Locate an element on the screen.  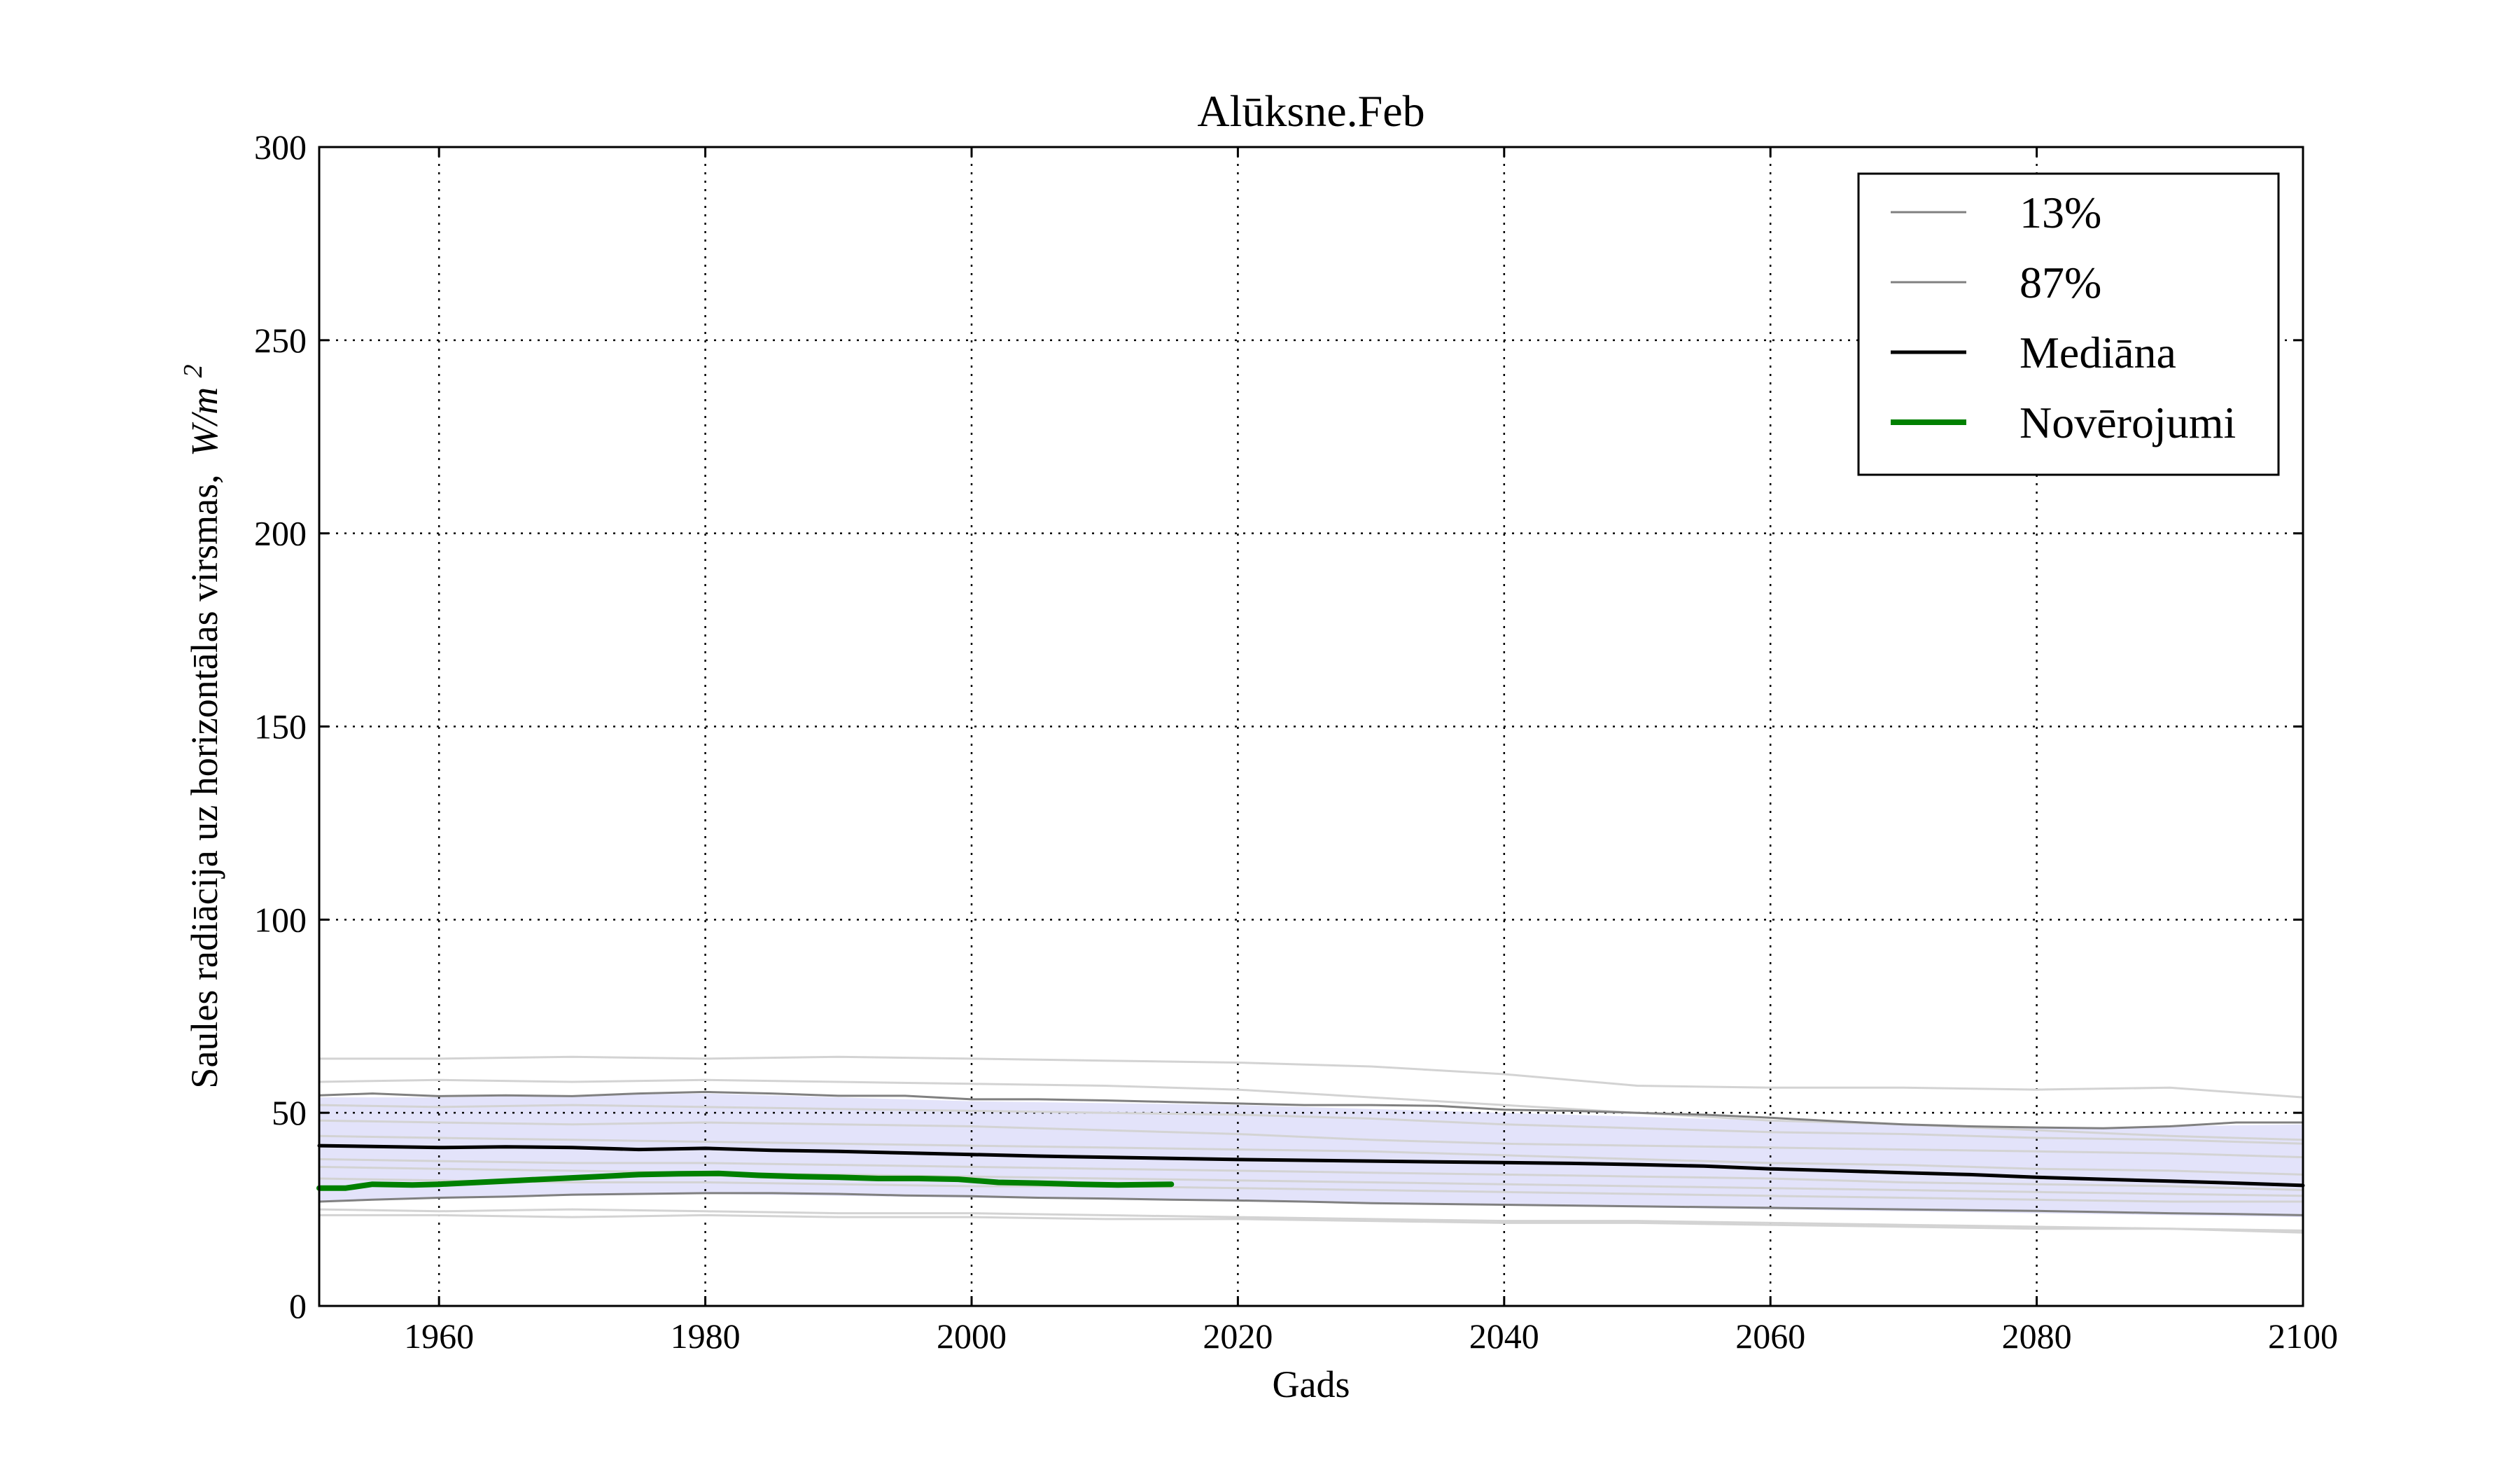
x-tick-label: 2060 is located at coordinates (1770, 1336).